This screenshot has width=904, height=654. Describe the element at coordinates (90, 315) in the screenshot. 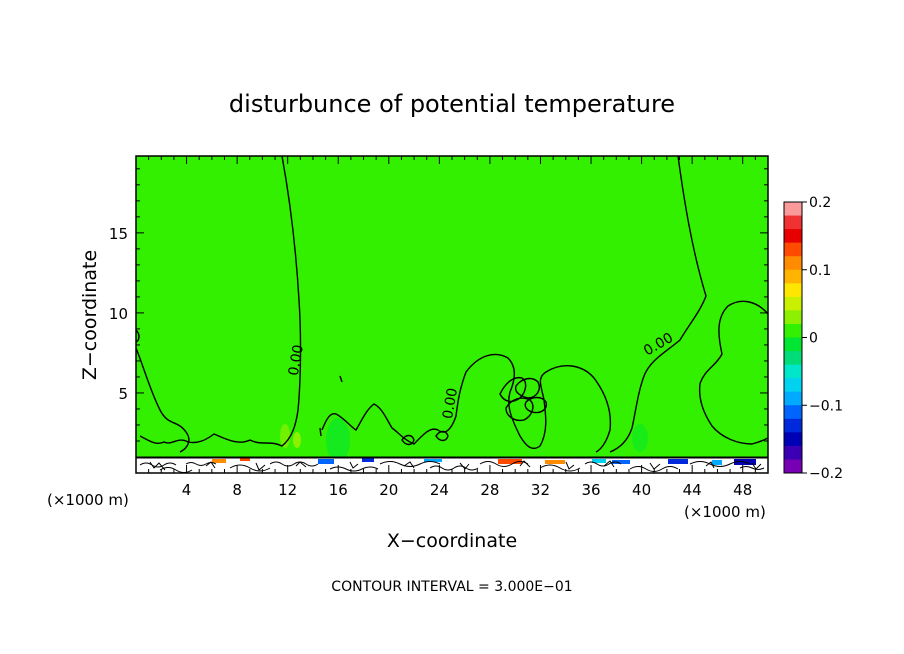

I see `y-axis-label: Z−coordinate` at that location.